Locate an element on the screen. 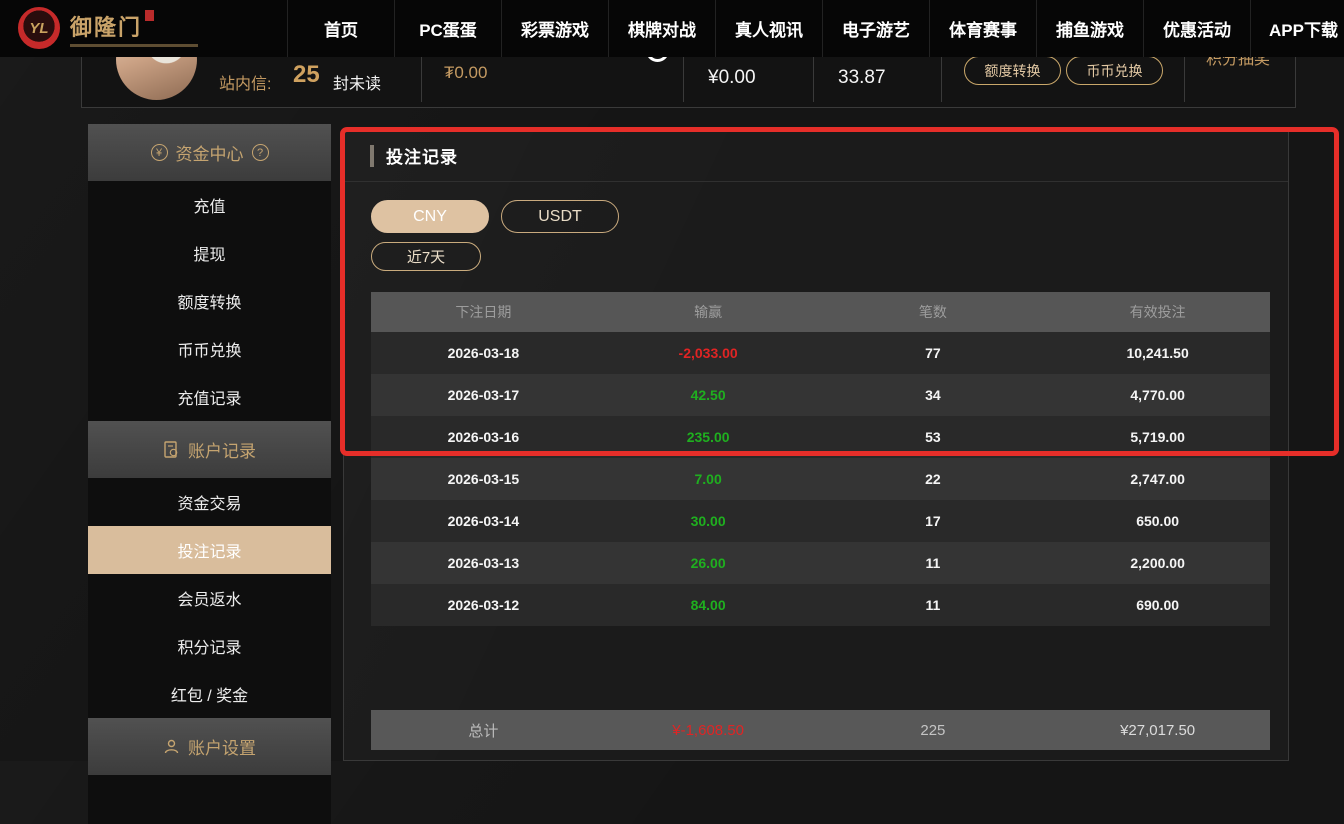 Image resolution: width=1344 pixels, height=824 pixels. nav-item-4: 棋牌对战 is located at coordinates (661, 28).